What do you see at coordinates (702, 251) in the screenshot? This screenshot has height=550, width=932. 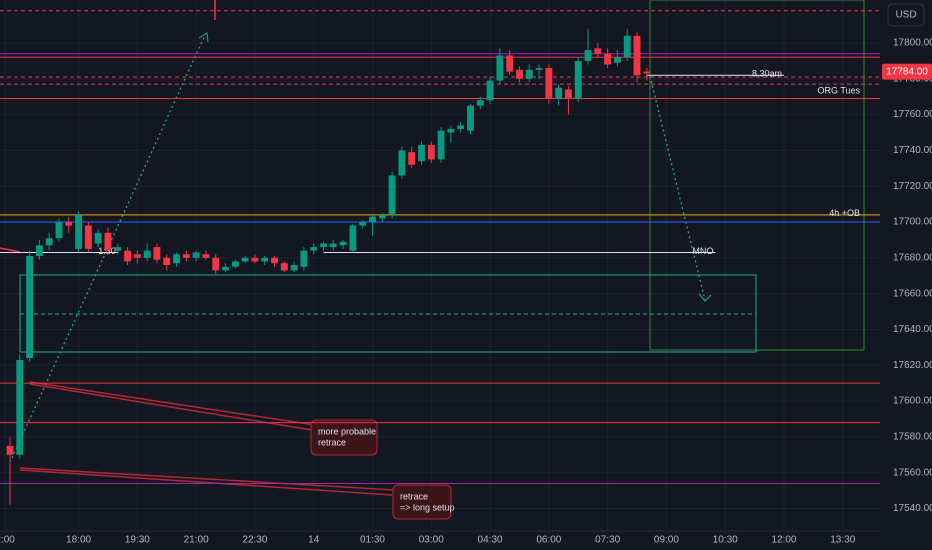 I see `segment-label: MNO` at bounding box center [702, 251].